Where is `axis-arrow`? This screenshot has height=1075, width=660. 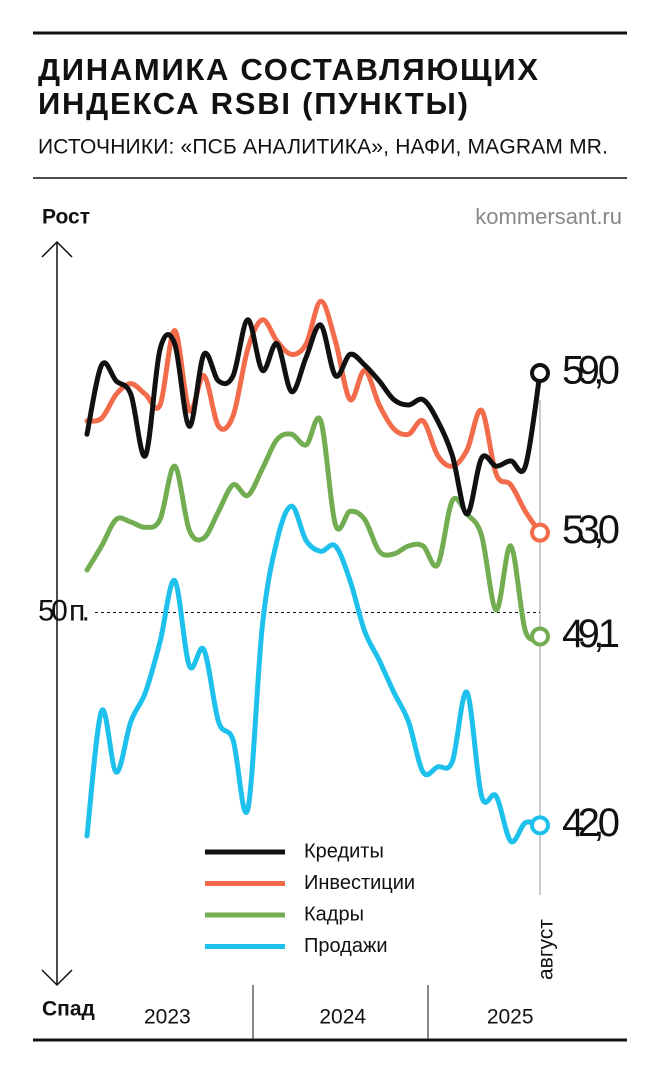 axis-arrow is located at coordinates (57, 613).